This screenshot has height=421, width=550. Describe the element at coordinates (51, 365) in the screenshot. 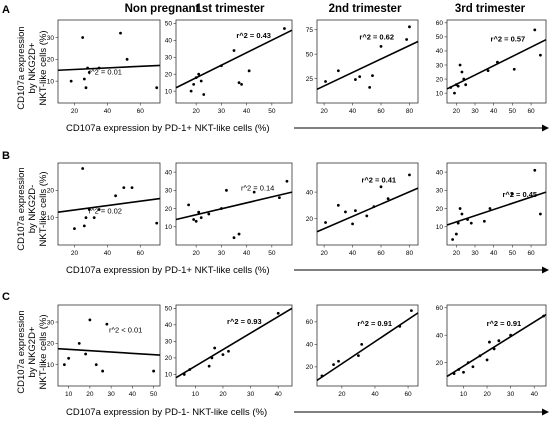

I see `plot-c-1-ytick-label: 10` at that location.